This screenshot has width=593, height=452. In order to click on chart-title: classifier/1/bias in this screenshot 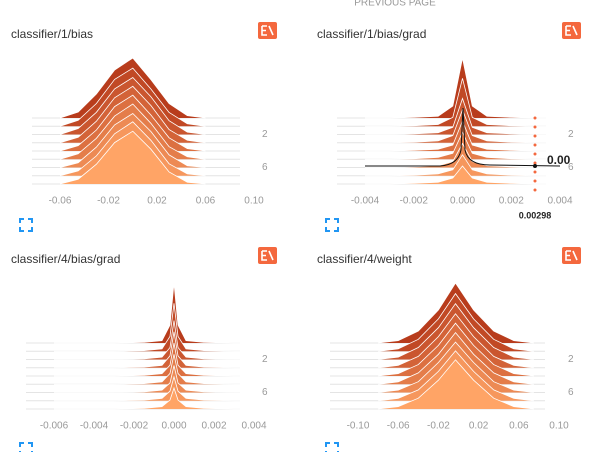, I will do `click(52, 34)`.